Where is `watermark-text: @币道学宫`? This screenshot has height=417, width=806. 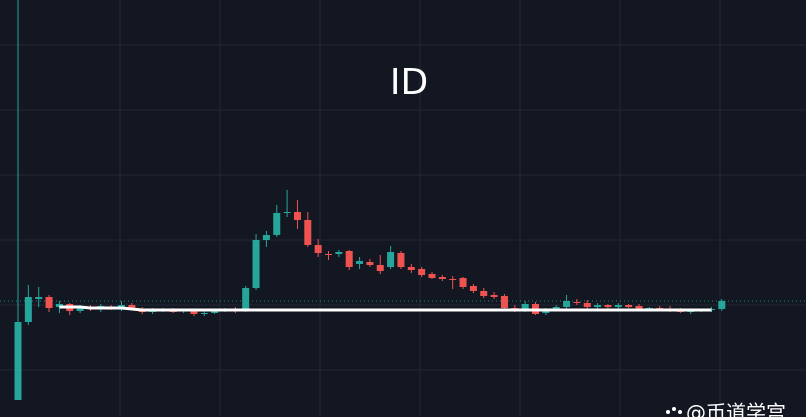
watermark-text: @币道学宫 is located at coordinates (736, 409).